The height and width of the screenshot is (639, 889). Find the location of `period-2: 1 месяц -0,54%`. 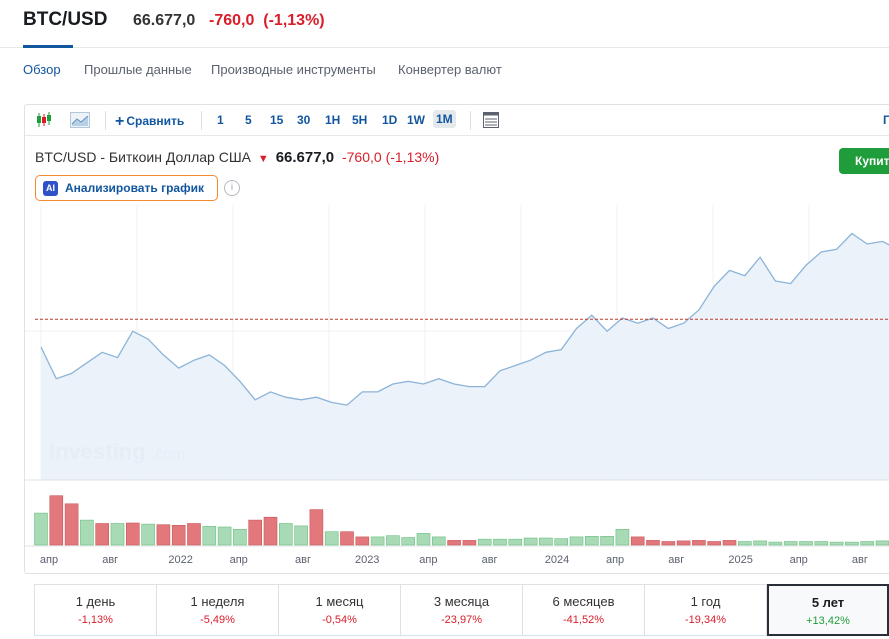

period-2: 1 месяц -0,54% is located at coordinates (340, 610).